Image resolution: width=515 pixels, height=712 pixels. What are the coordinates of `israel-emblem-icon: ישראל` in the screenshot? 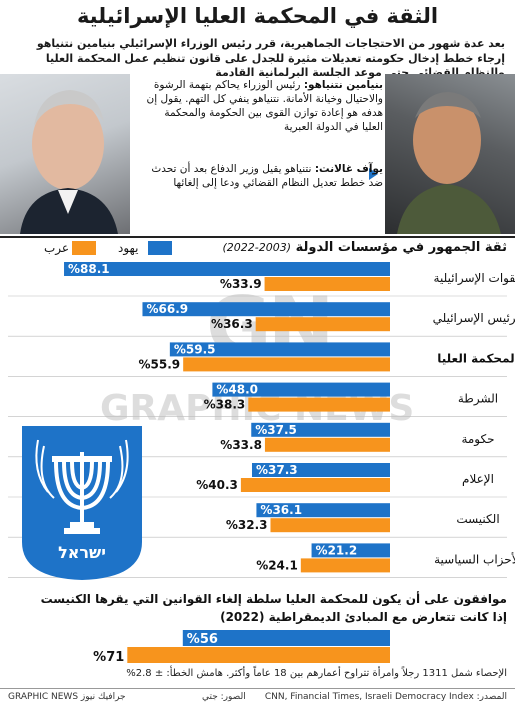 It's located at (82, 502).